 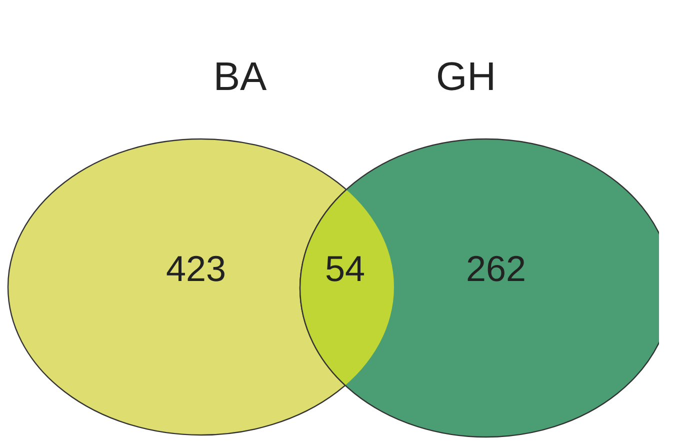 I want to click on category-label: BA, so click(x=240, y=77).